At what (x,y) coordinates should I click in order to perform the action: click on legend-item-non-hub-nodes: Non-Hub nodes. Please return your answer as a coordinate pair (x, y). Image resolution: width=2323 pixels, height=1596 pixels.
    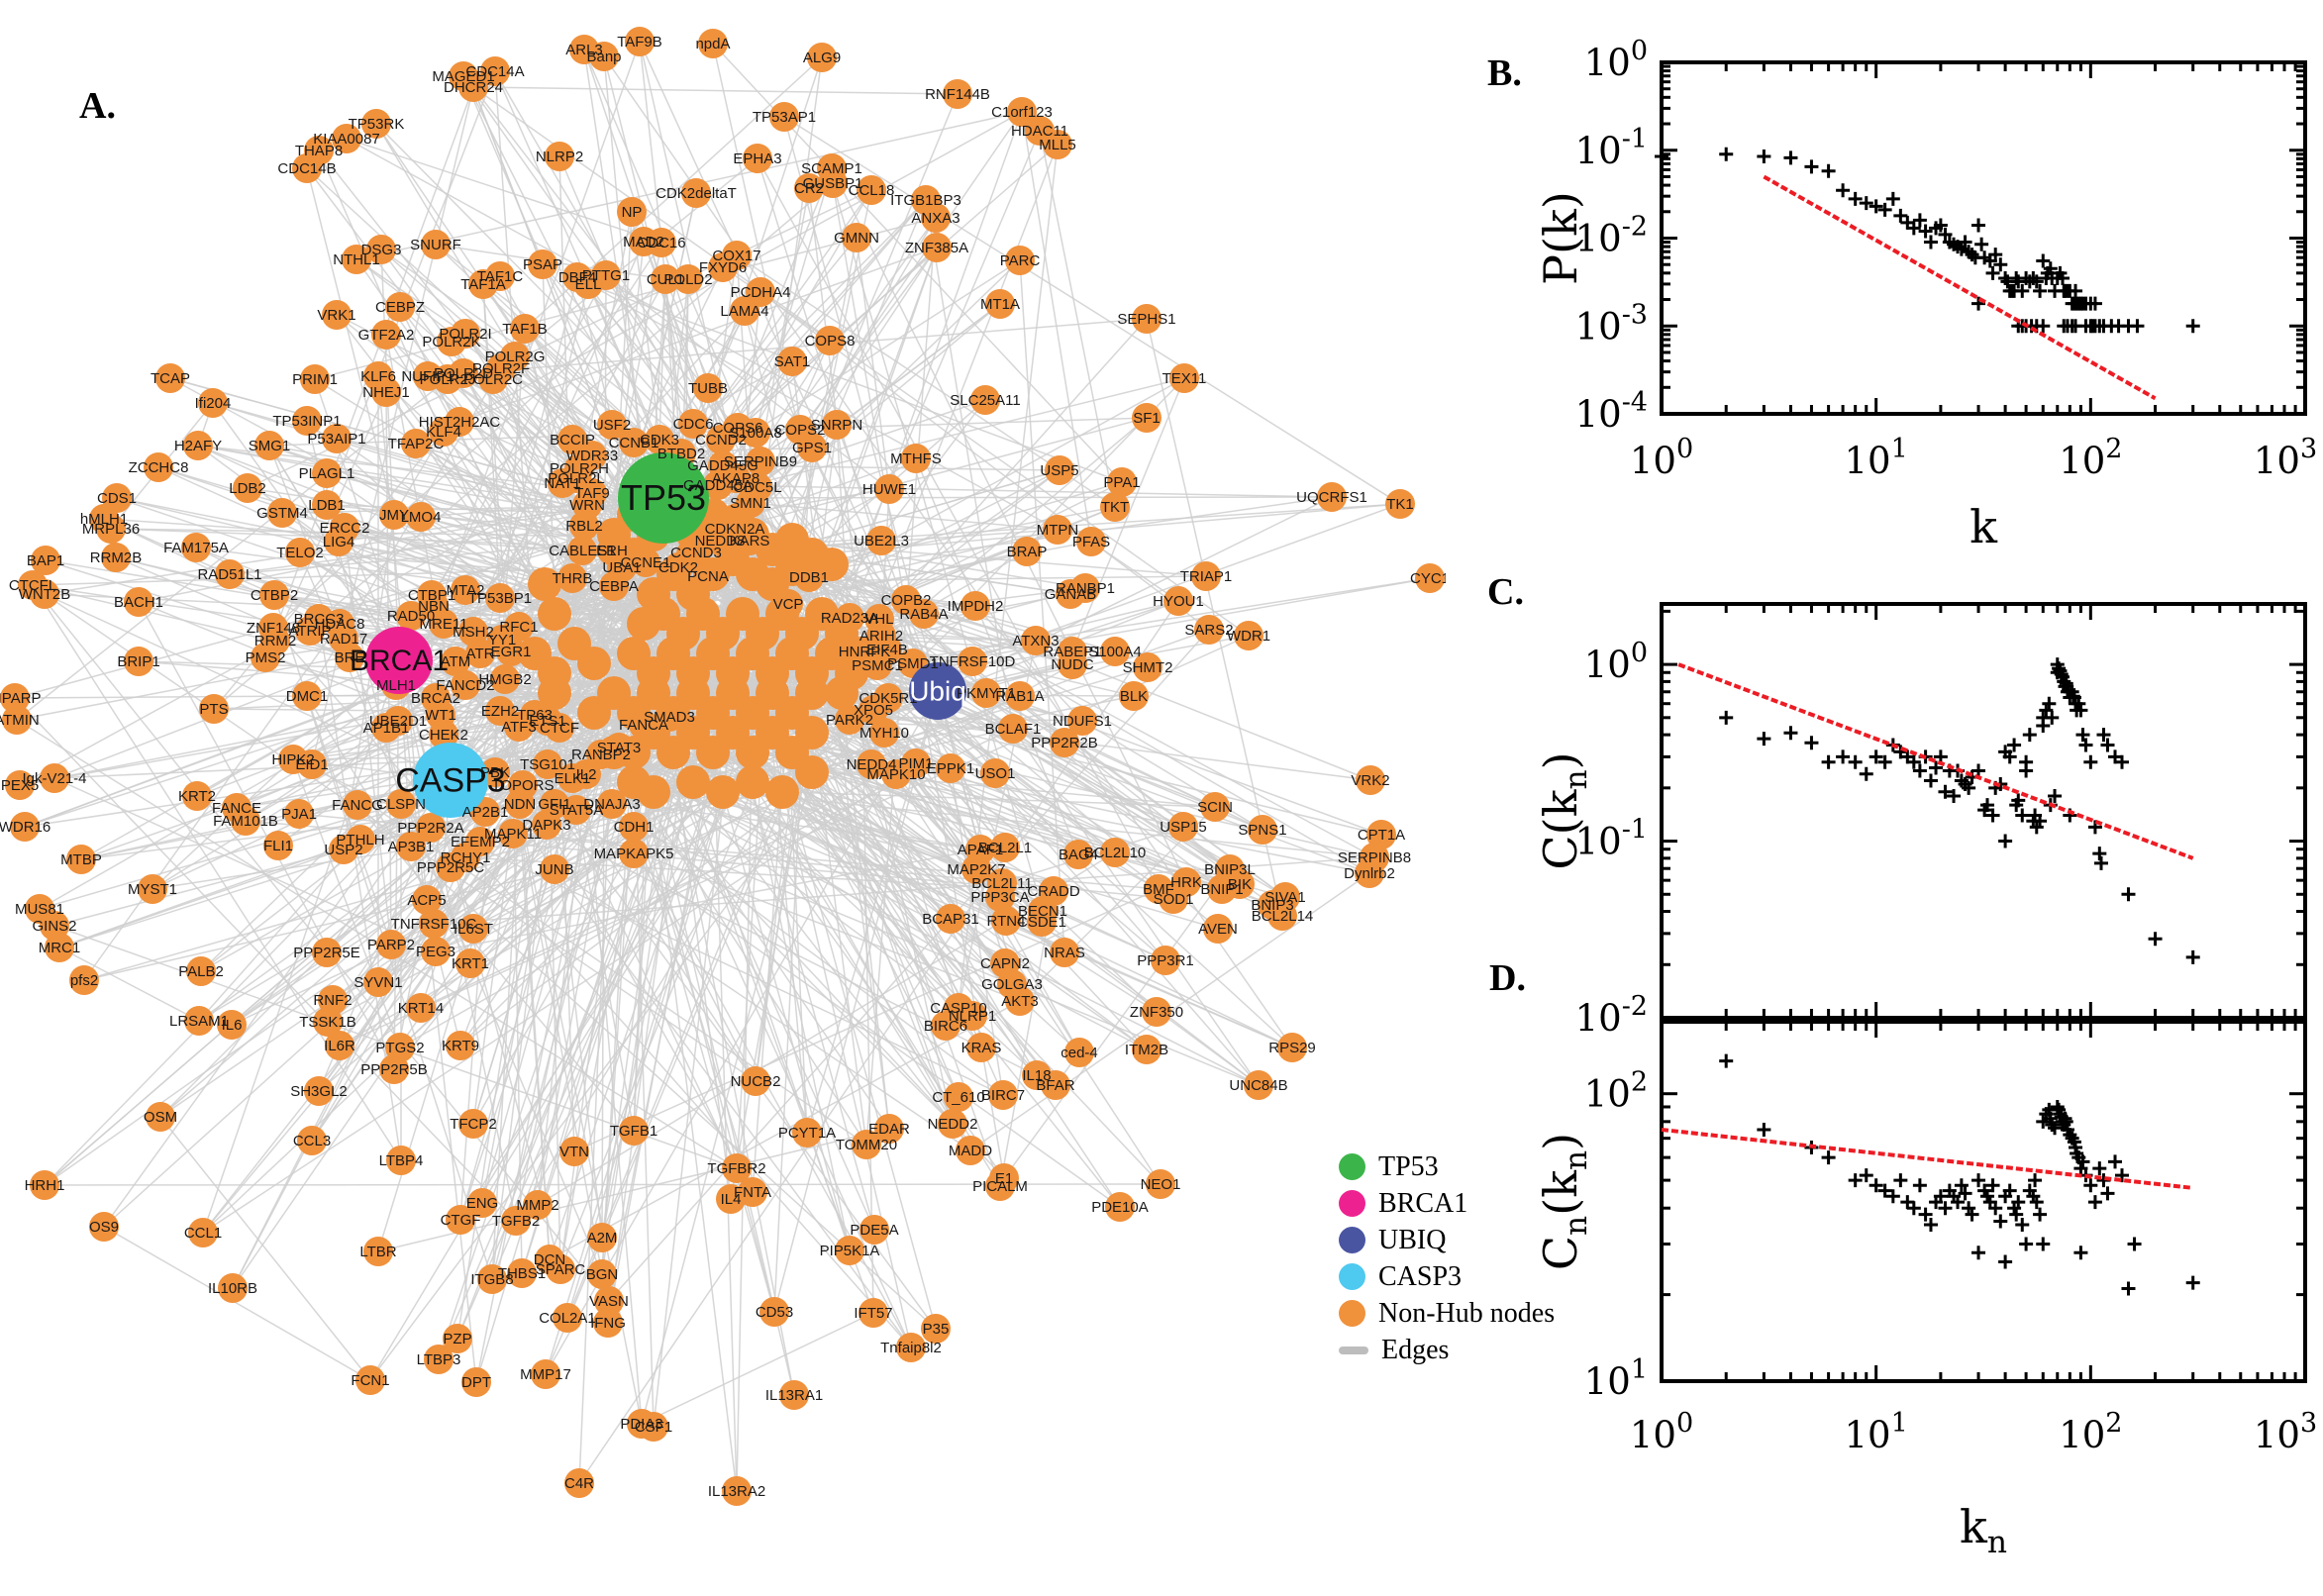
    Looking at the image, I should click on (1447, 1313).